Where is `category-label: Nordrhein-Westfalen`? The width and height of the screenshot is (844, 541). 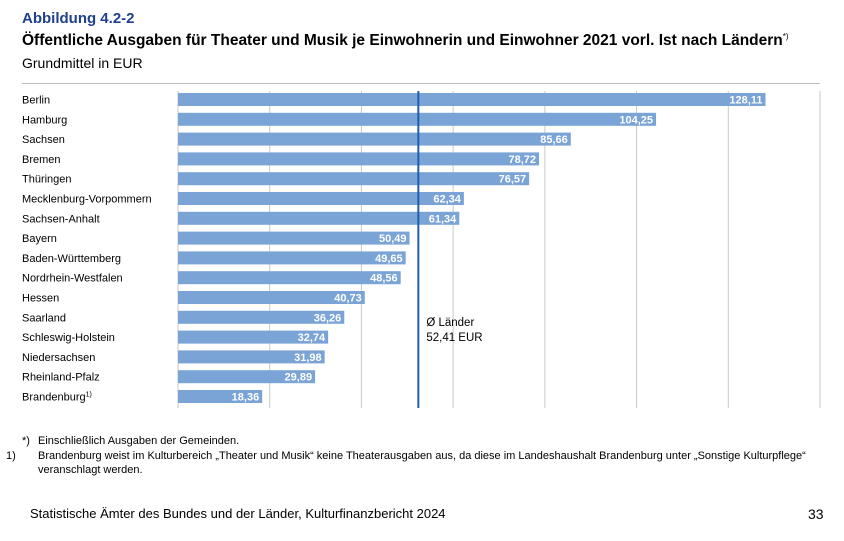
category-label: Nordrhein-Westfalen is located at coordinates (72, 279).